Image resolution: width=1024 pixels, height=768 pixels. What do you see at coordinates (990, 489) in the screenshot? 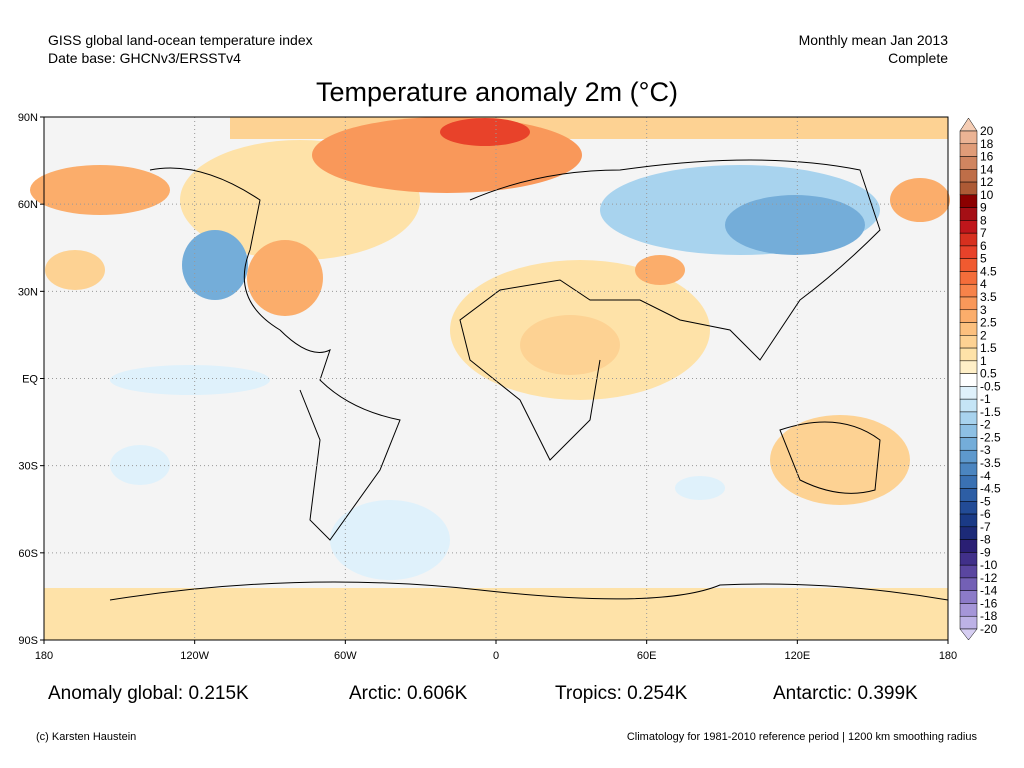
I see `colorbar-label: -4.5` at bounding box center [990, 489].